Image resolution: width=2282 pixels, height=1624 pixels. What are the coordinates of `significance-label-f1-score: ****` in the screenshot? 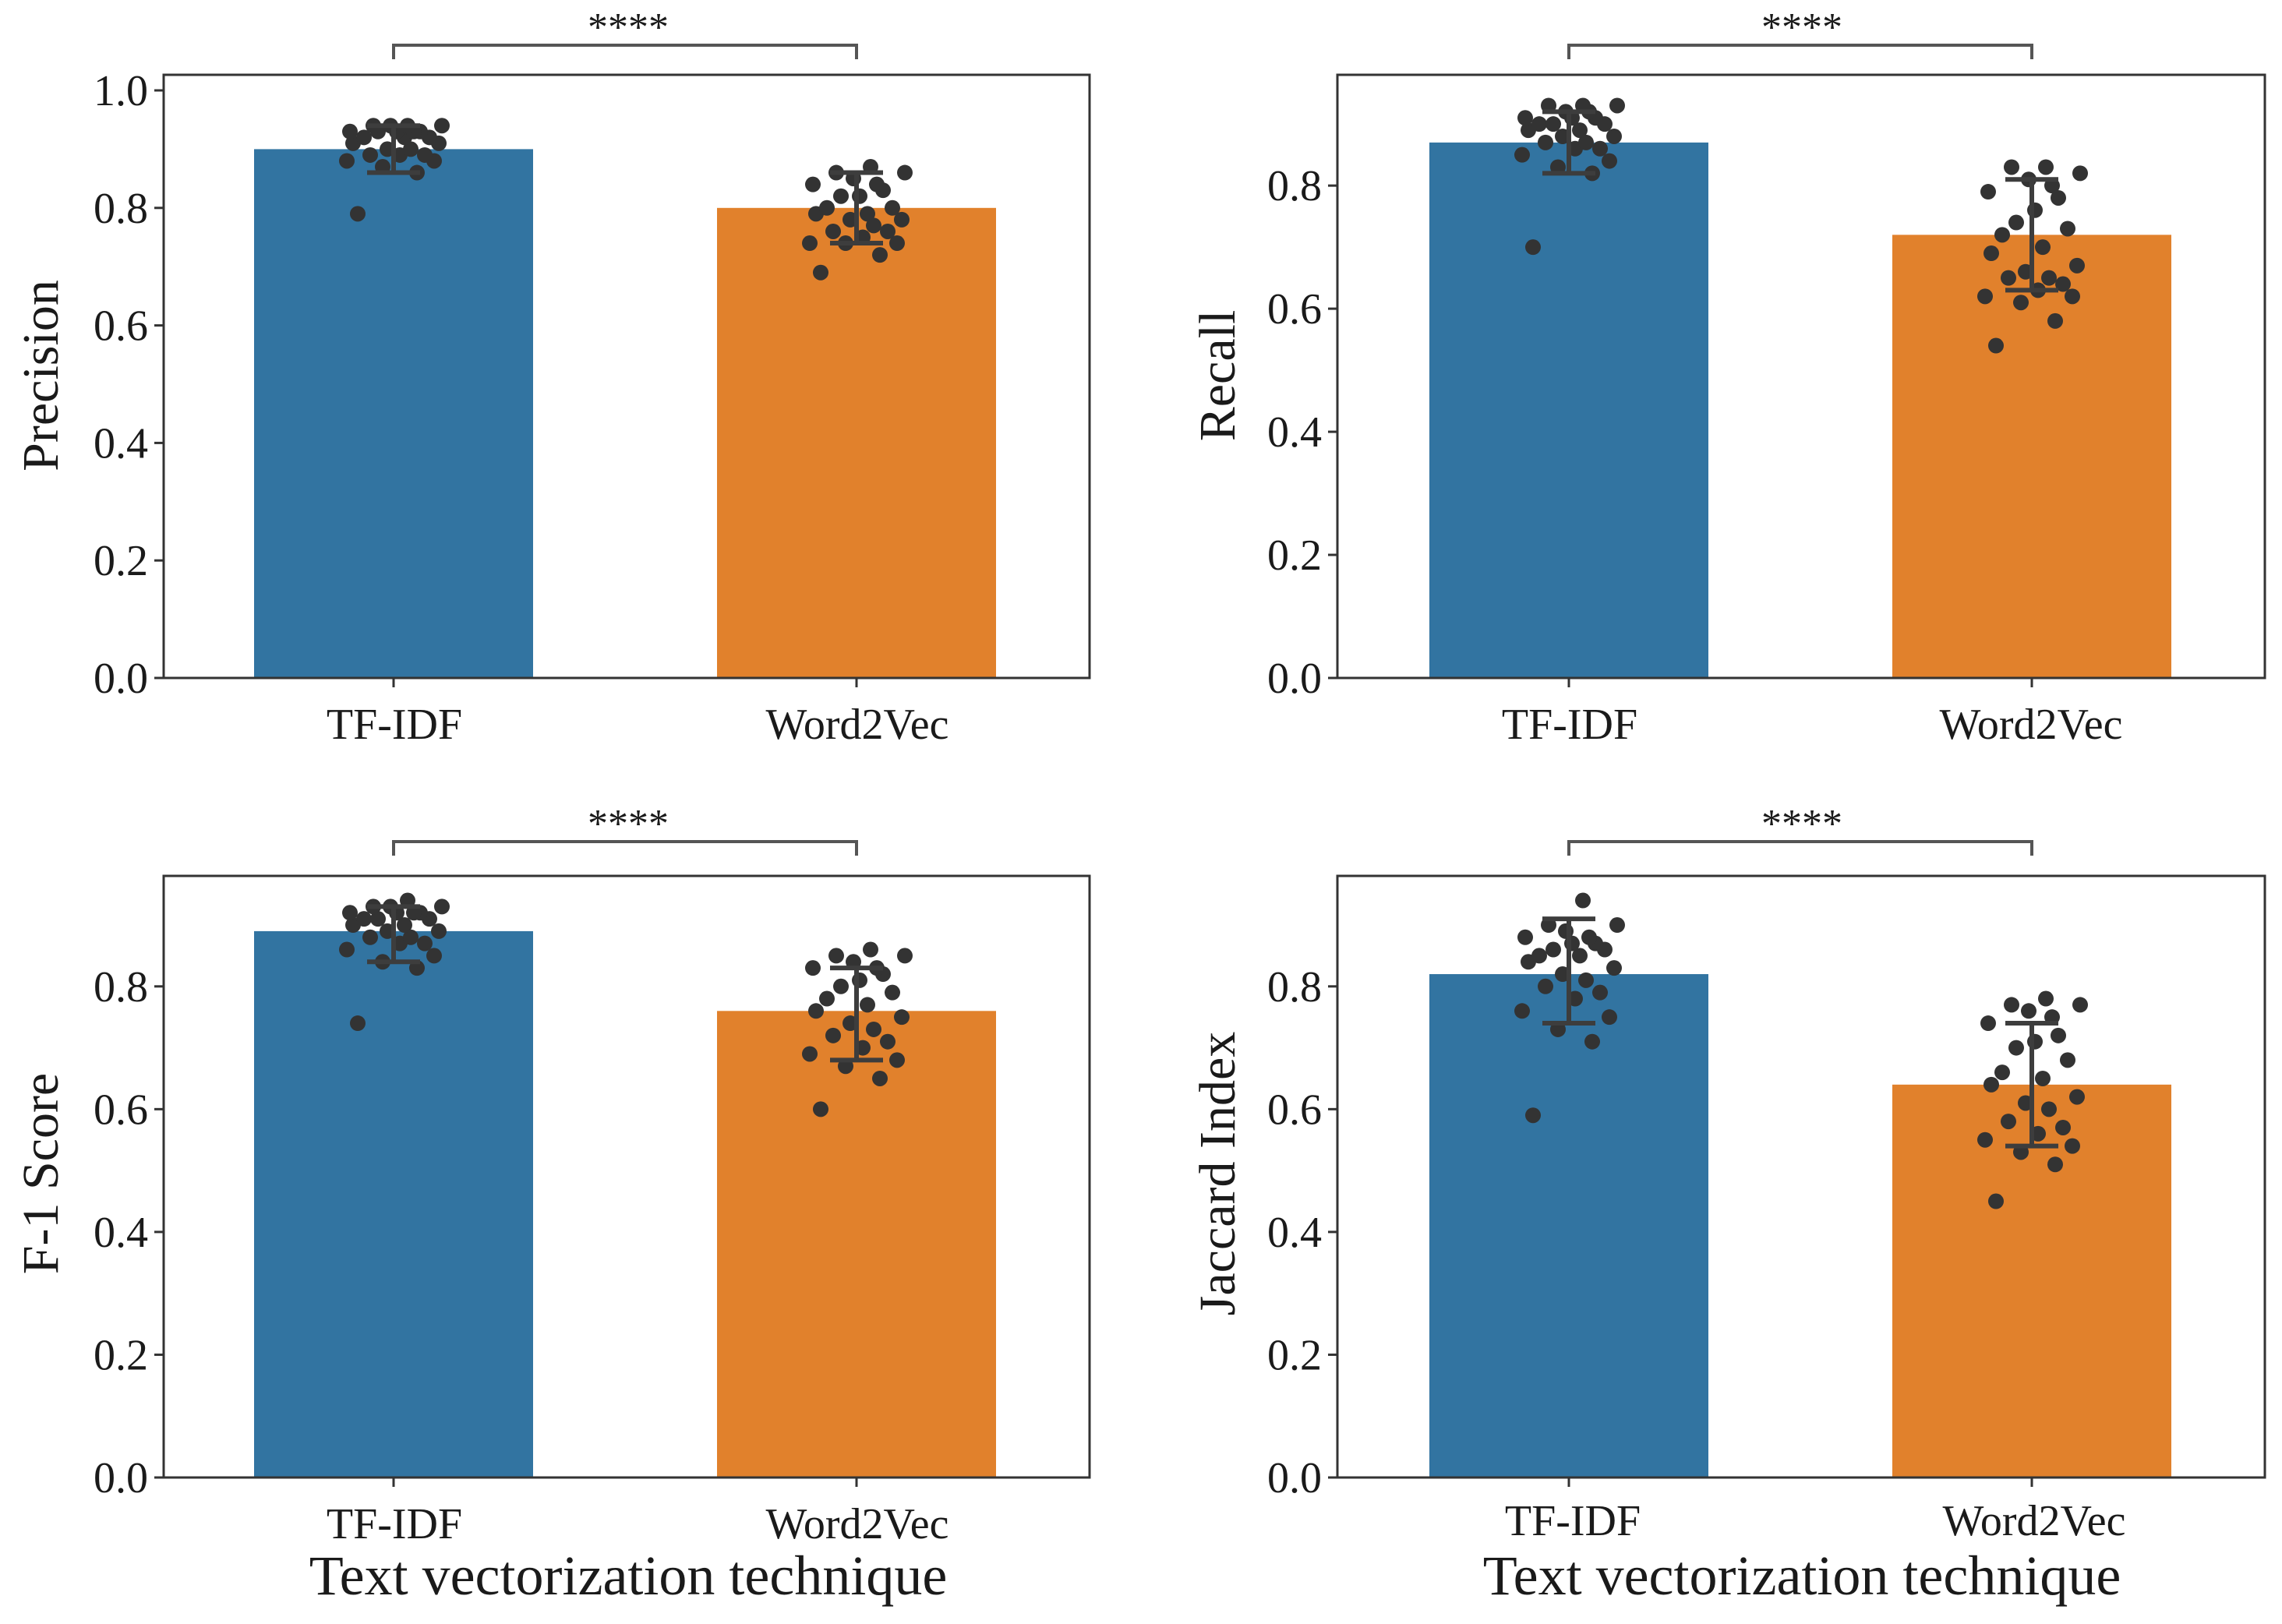 It's located at (629, 824).